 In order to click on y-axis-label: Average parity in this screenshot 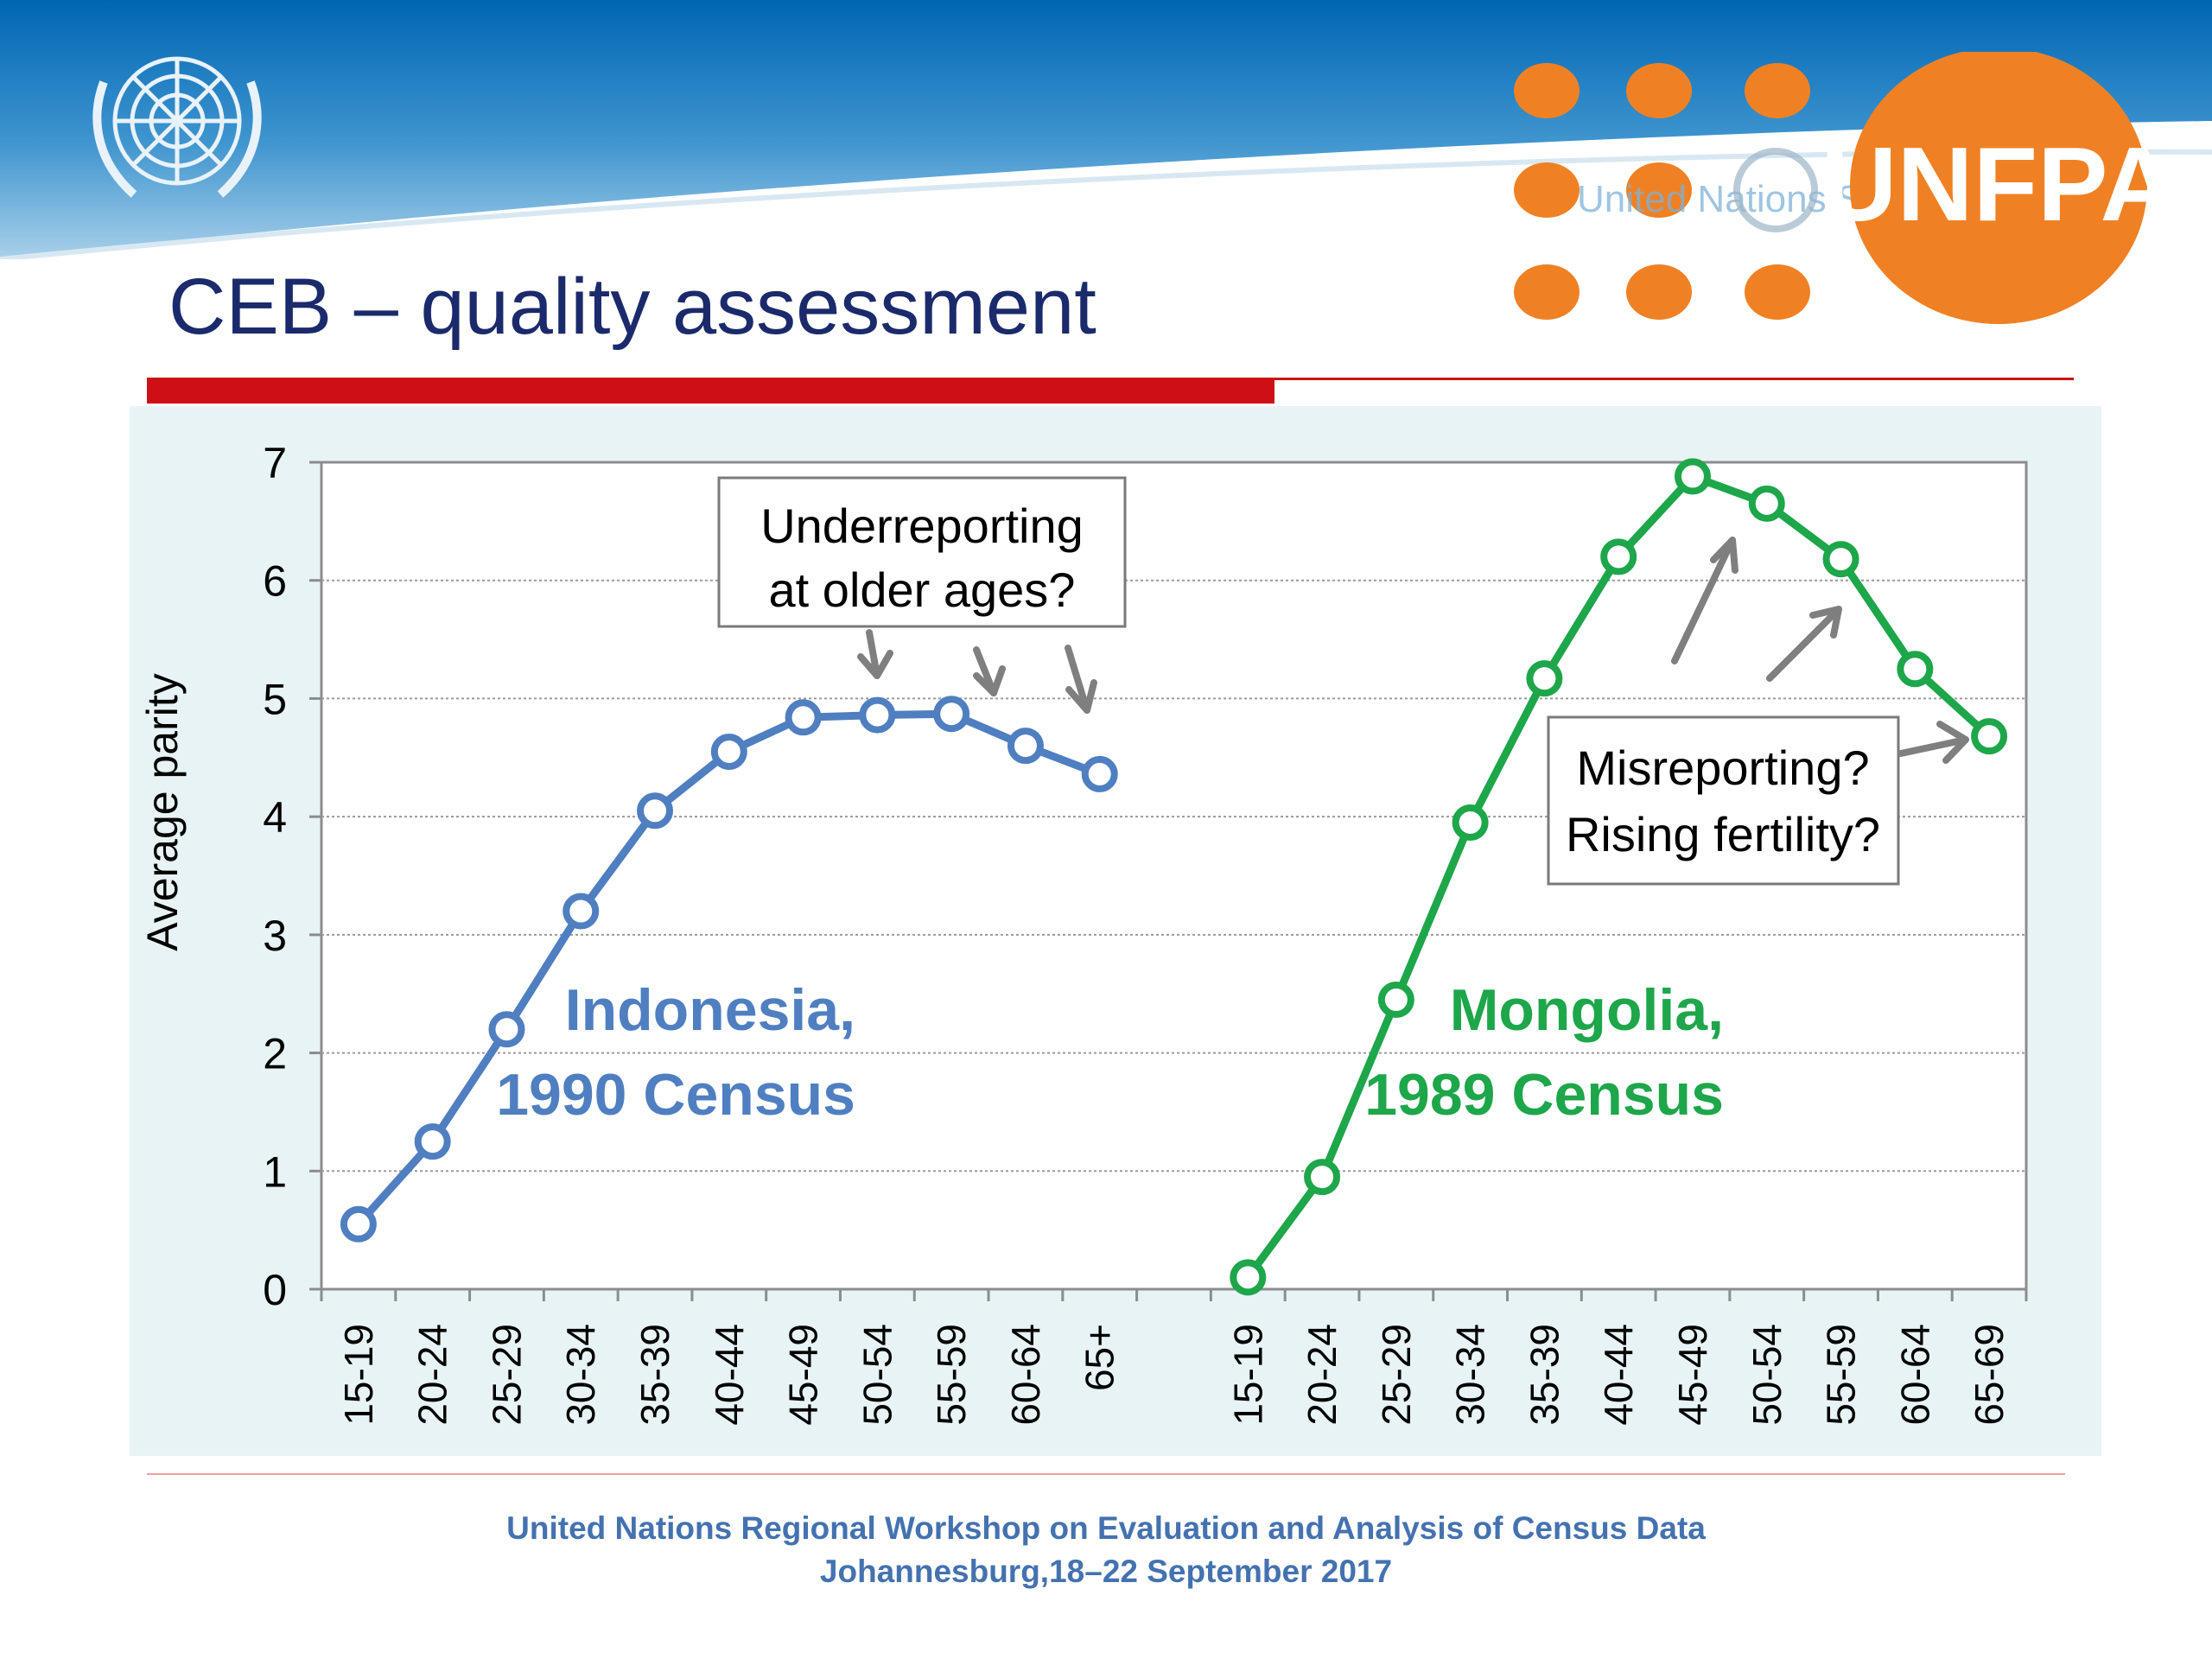, I will do `click(162, 811)`.